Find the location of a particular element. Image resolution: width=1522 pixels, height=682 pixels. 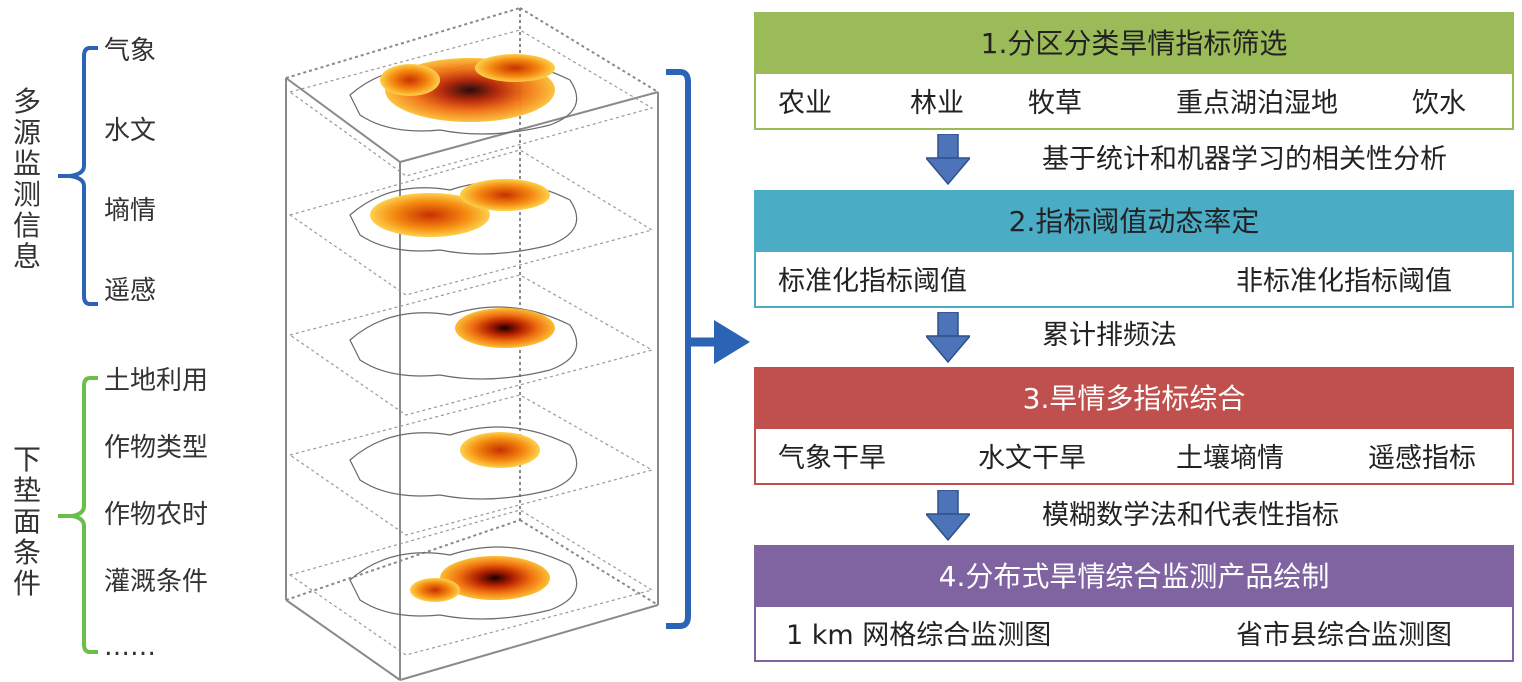

group-title-char: 件 is located at coordinates (26, 583).